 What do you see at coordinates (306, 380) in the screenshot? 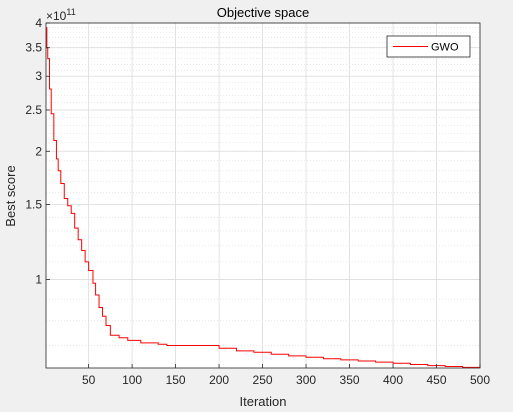
I see `x-tick-label: 300` at bounding box center [306, 380].